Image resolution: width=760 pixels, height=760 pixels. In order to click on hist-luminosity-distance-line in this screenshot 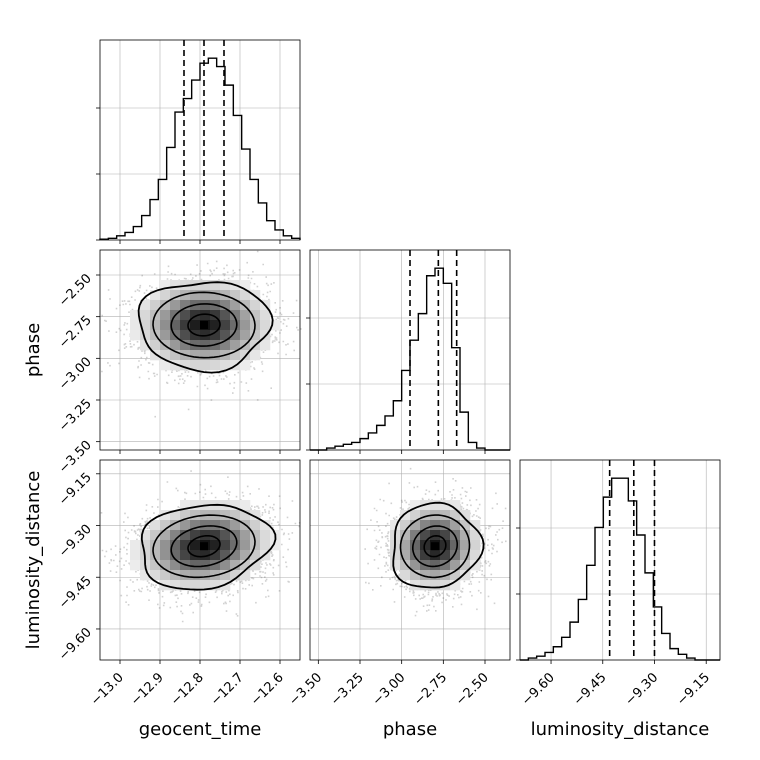, I will do `click(620, 569)`.